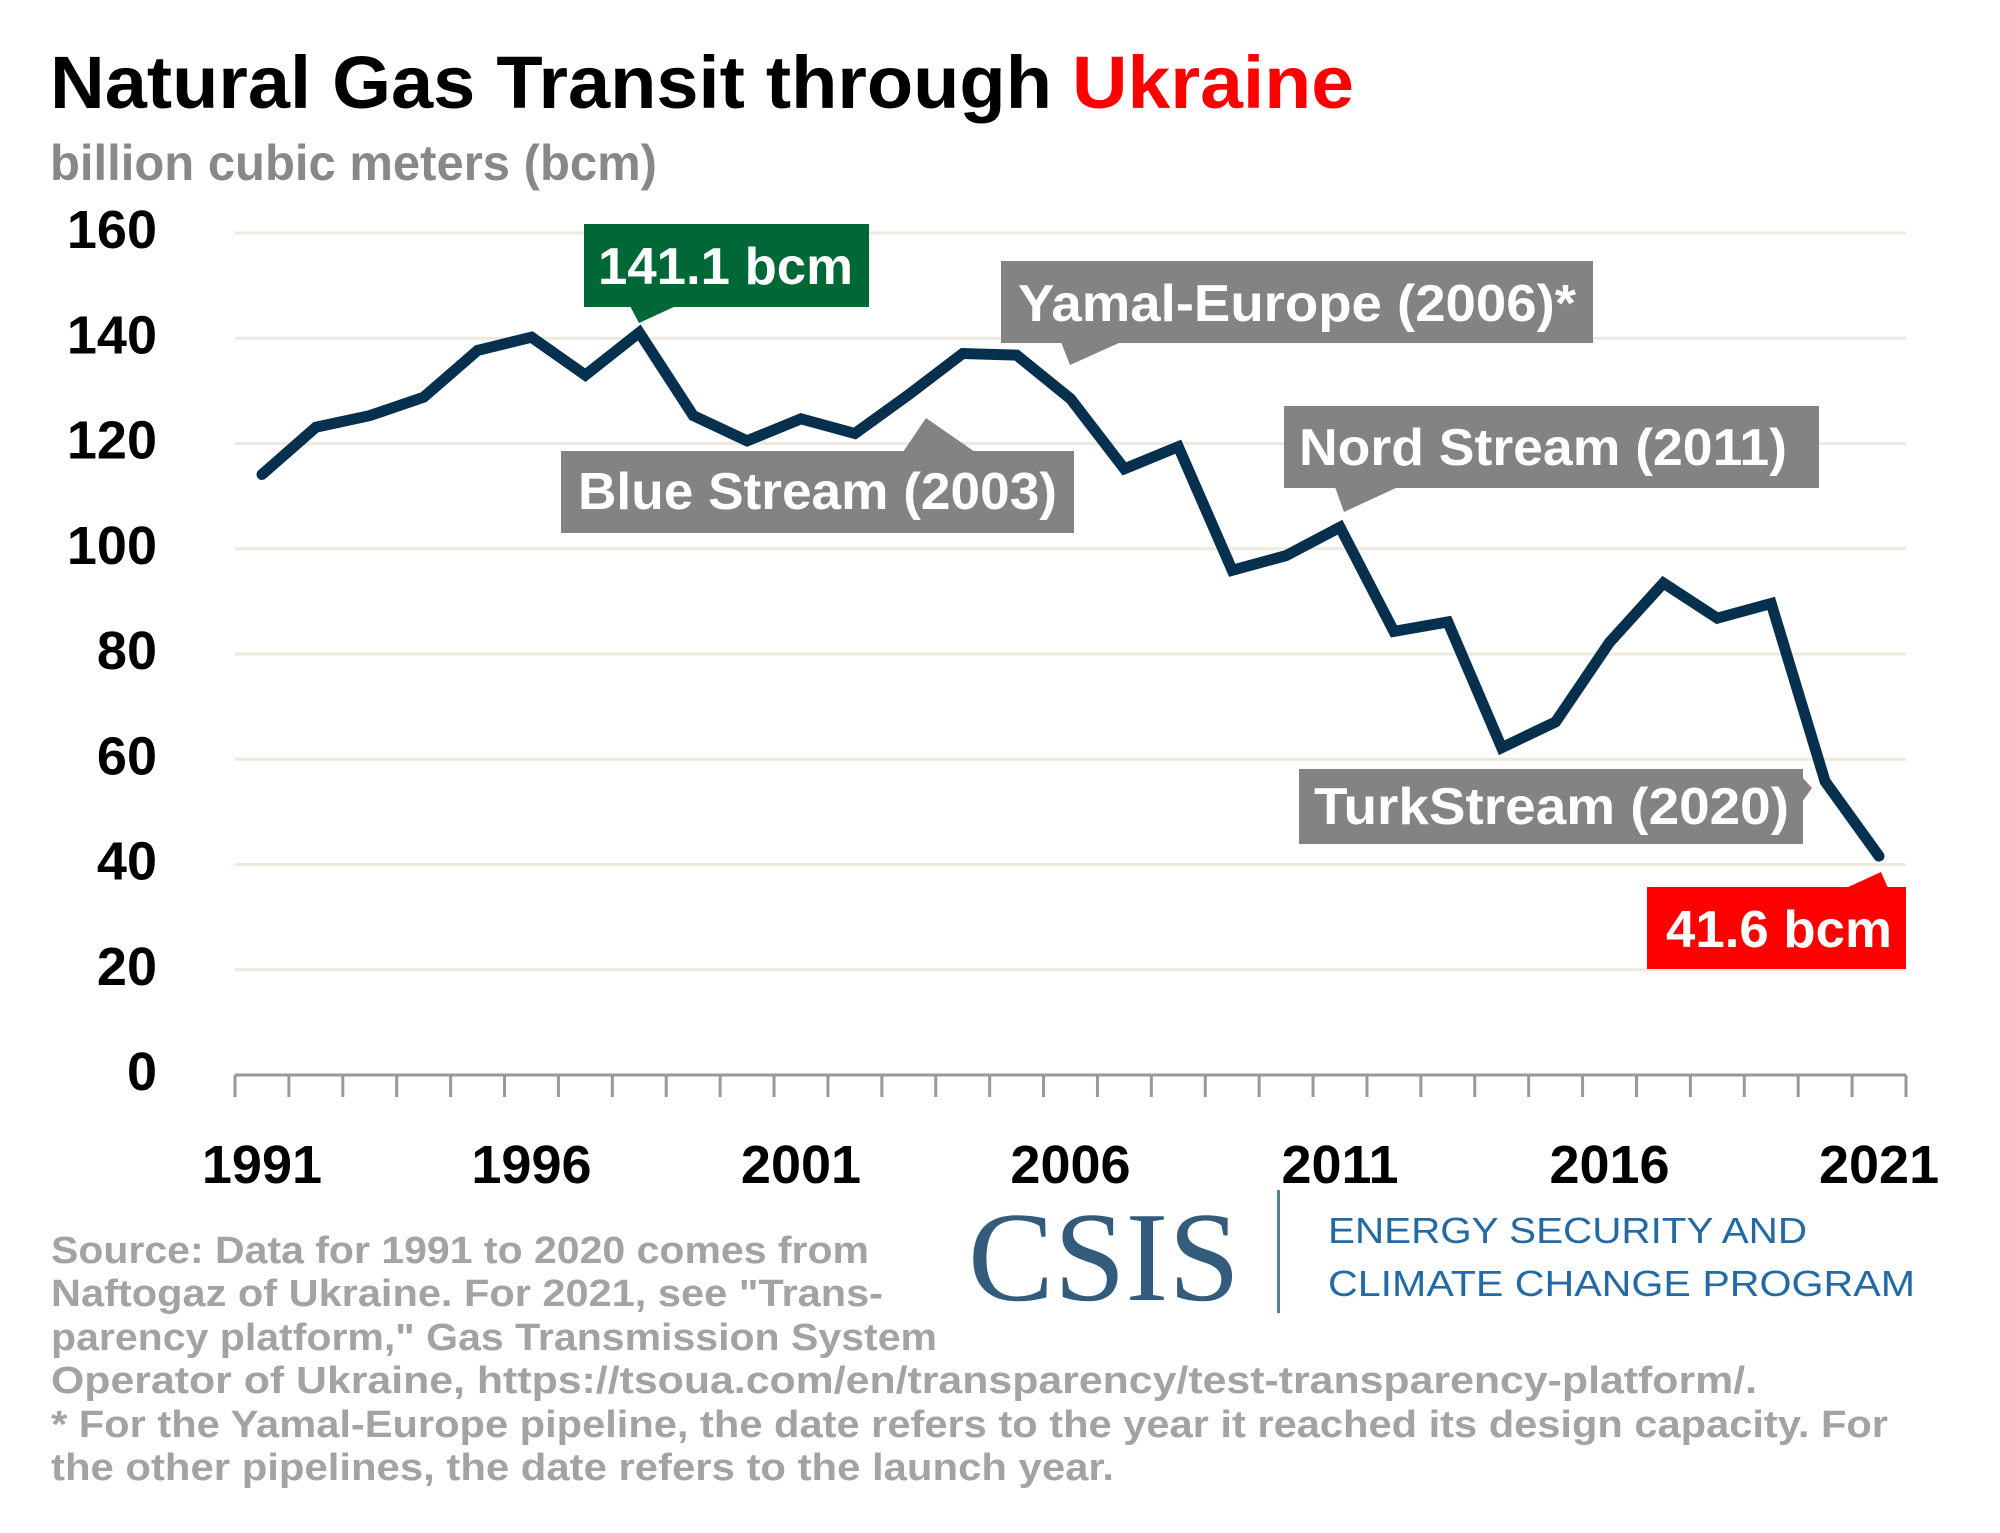  I want to click on x-tick-label: 2011, so click(1339, 1165).